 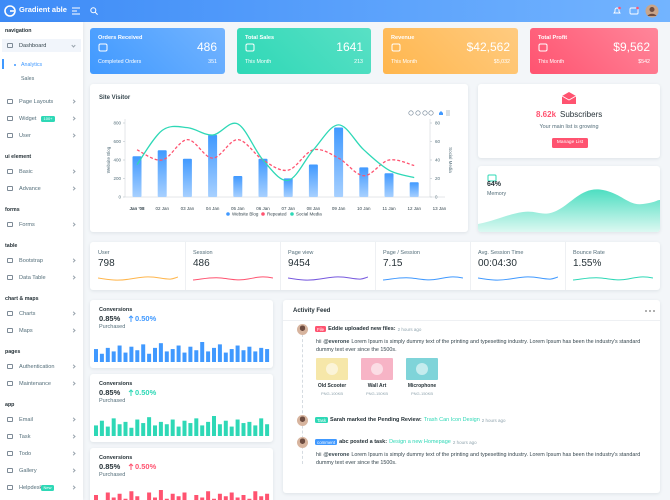 I want to click on sub-dot, so click(x=15, y=64).